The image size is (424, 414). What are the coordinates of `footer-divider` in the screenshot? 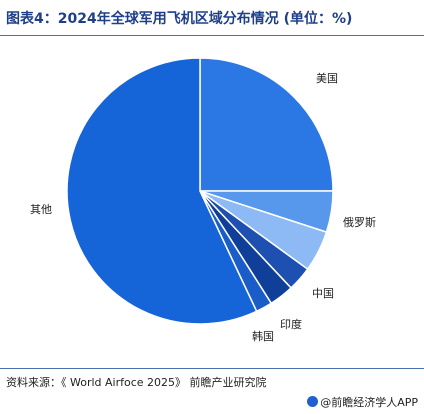 It's located at (212, 368).